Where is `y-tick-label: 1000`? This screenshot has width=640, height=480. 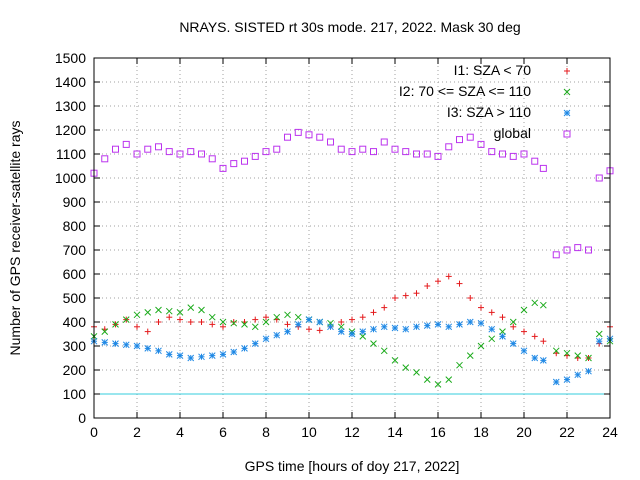 y-tick-label: 1000 is located at coordinates (70, 178).